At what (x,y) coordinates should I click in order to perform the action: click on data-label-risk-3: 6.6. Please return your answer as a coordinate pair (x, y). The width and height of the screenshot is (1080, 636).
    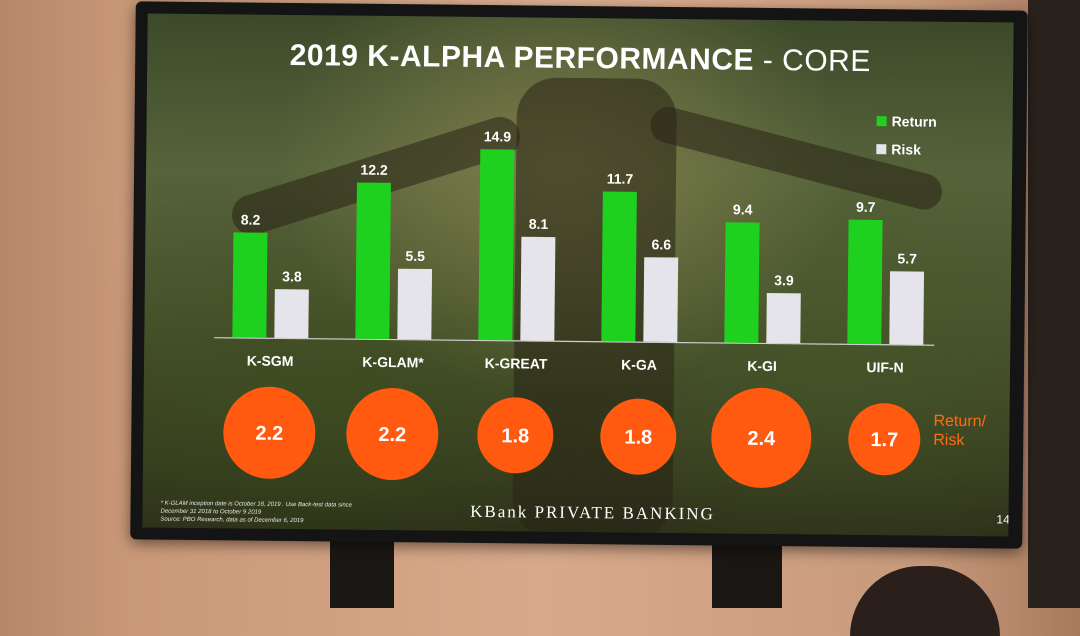
    Looking at the image, I should click on (662, 244).